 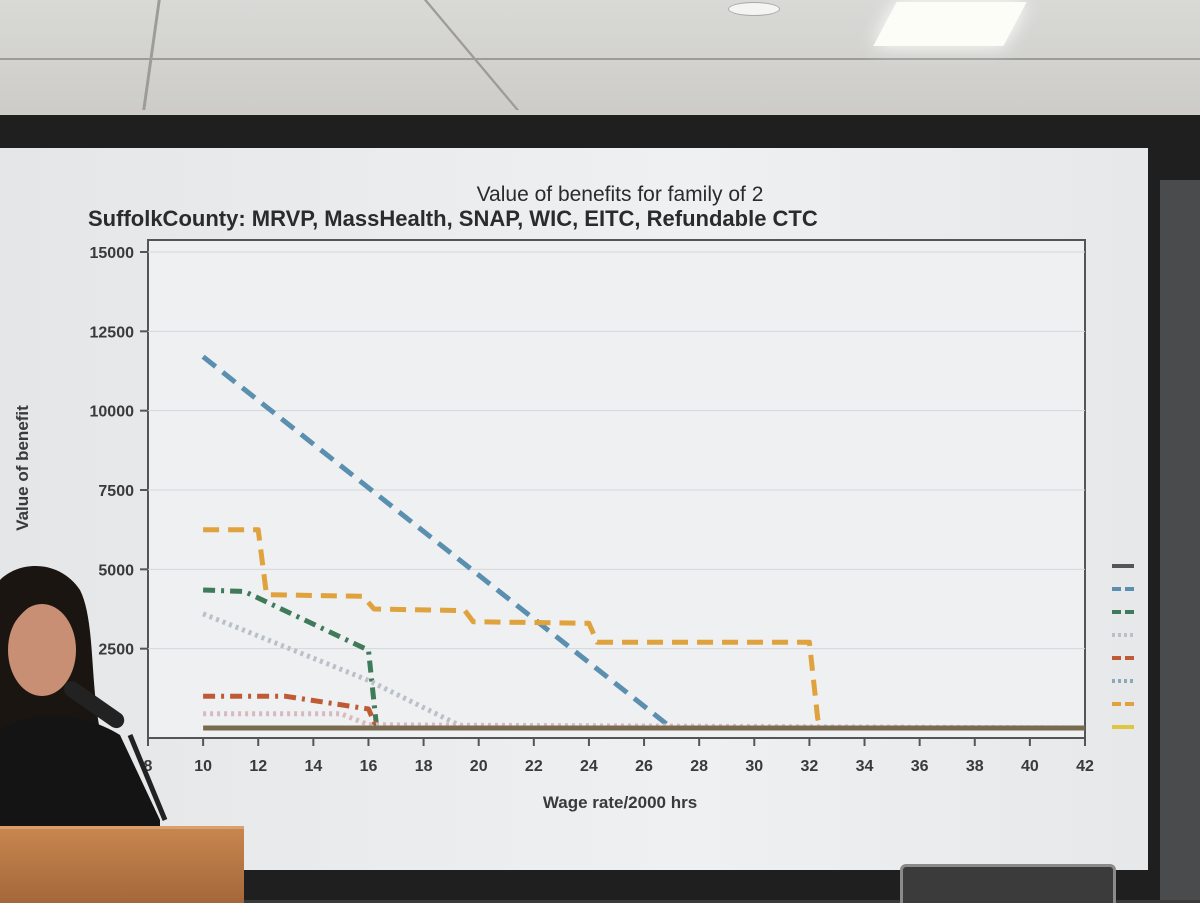 What do you see at coordinates (1030, 766) in the screenshot?
I see `x-tick-label: 40` at bounding box center [1030, 766].